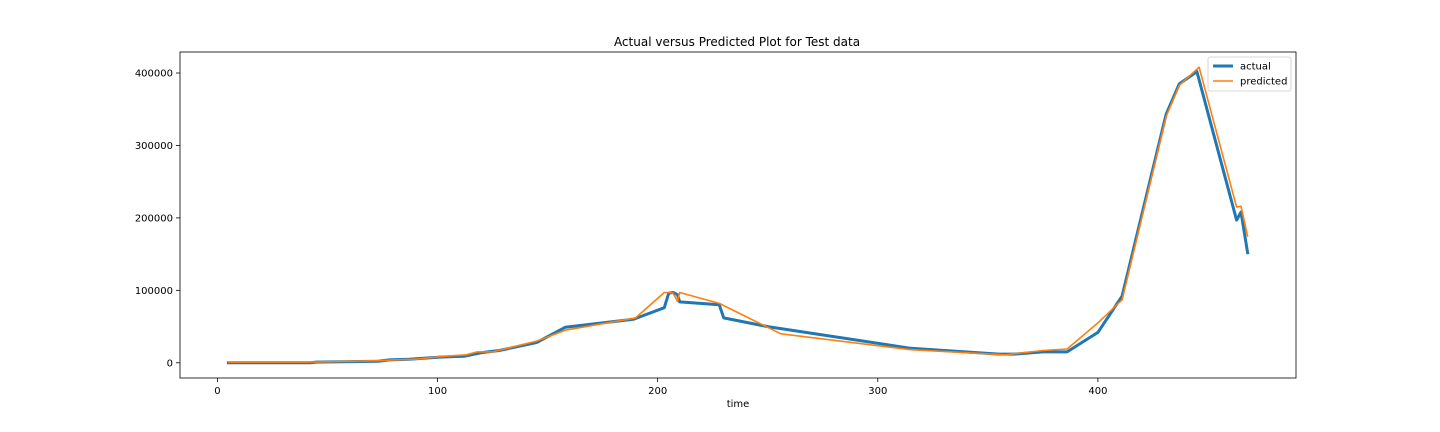 The width and height of the screenshot is (1440, 432). I want to click on x-axis-label: time, so click(738, 404).